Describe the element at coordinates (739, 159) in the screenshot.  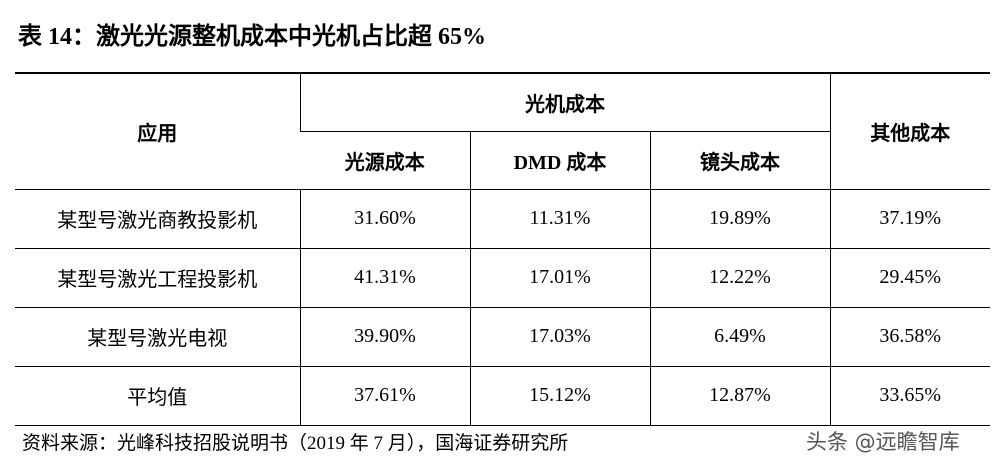
I see `header-cell: 镜头成本` at that location.